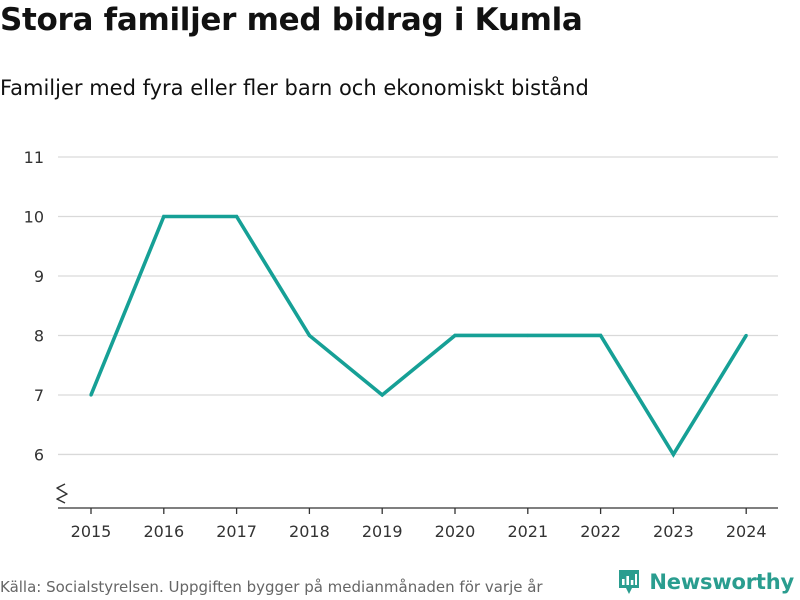 Image resolution: width=800 pixels, height=600 pixels. What do you see at coordinates (34, 216) in the screenshot?
I see `y-tick-label: 10` at bounding box center [34, 216].